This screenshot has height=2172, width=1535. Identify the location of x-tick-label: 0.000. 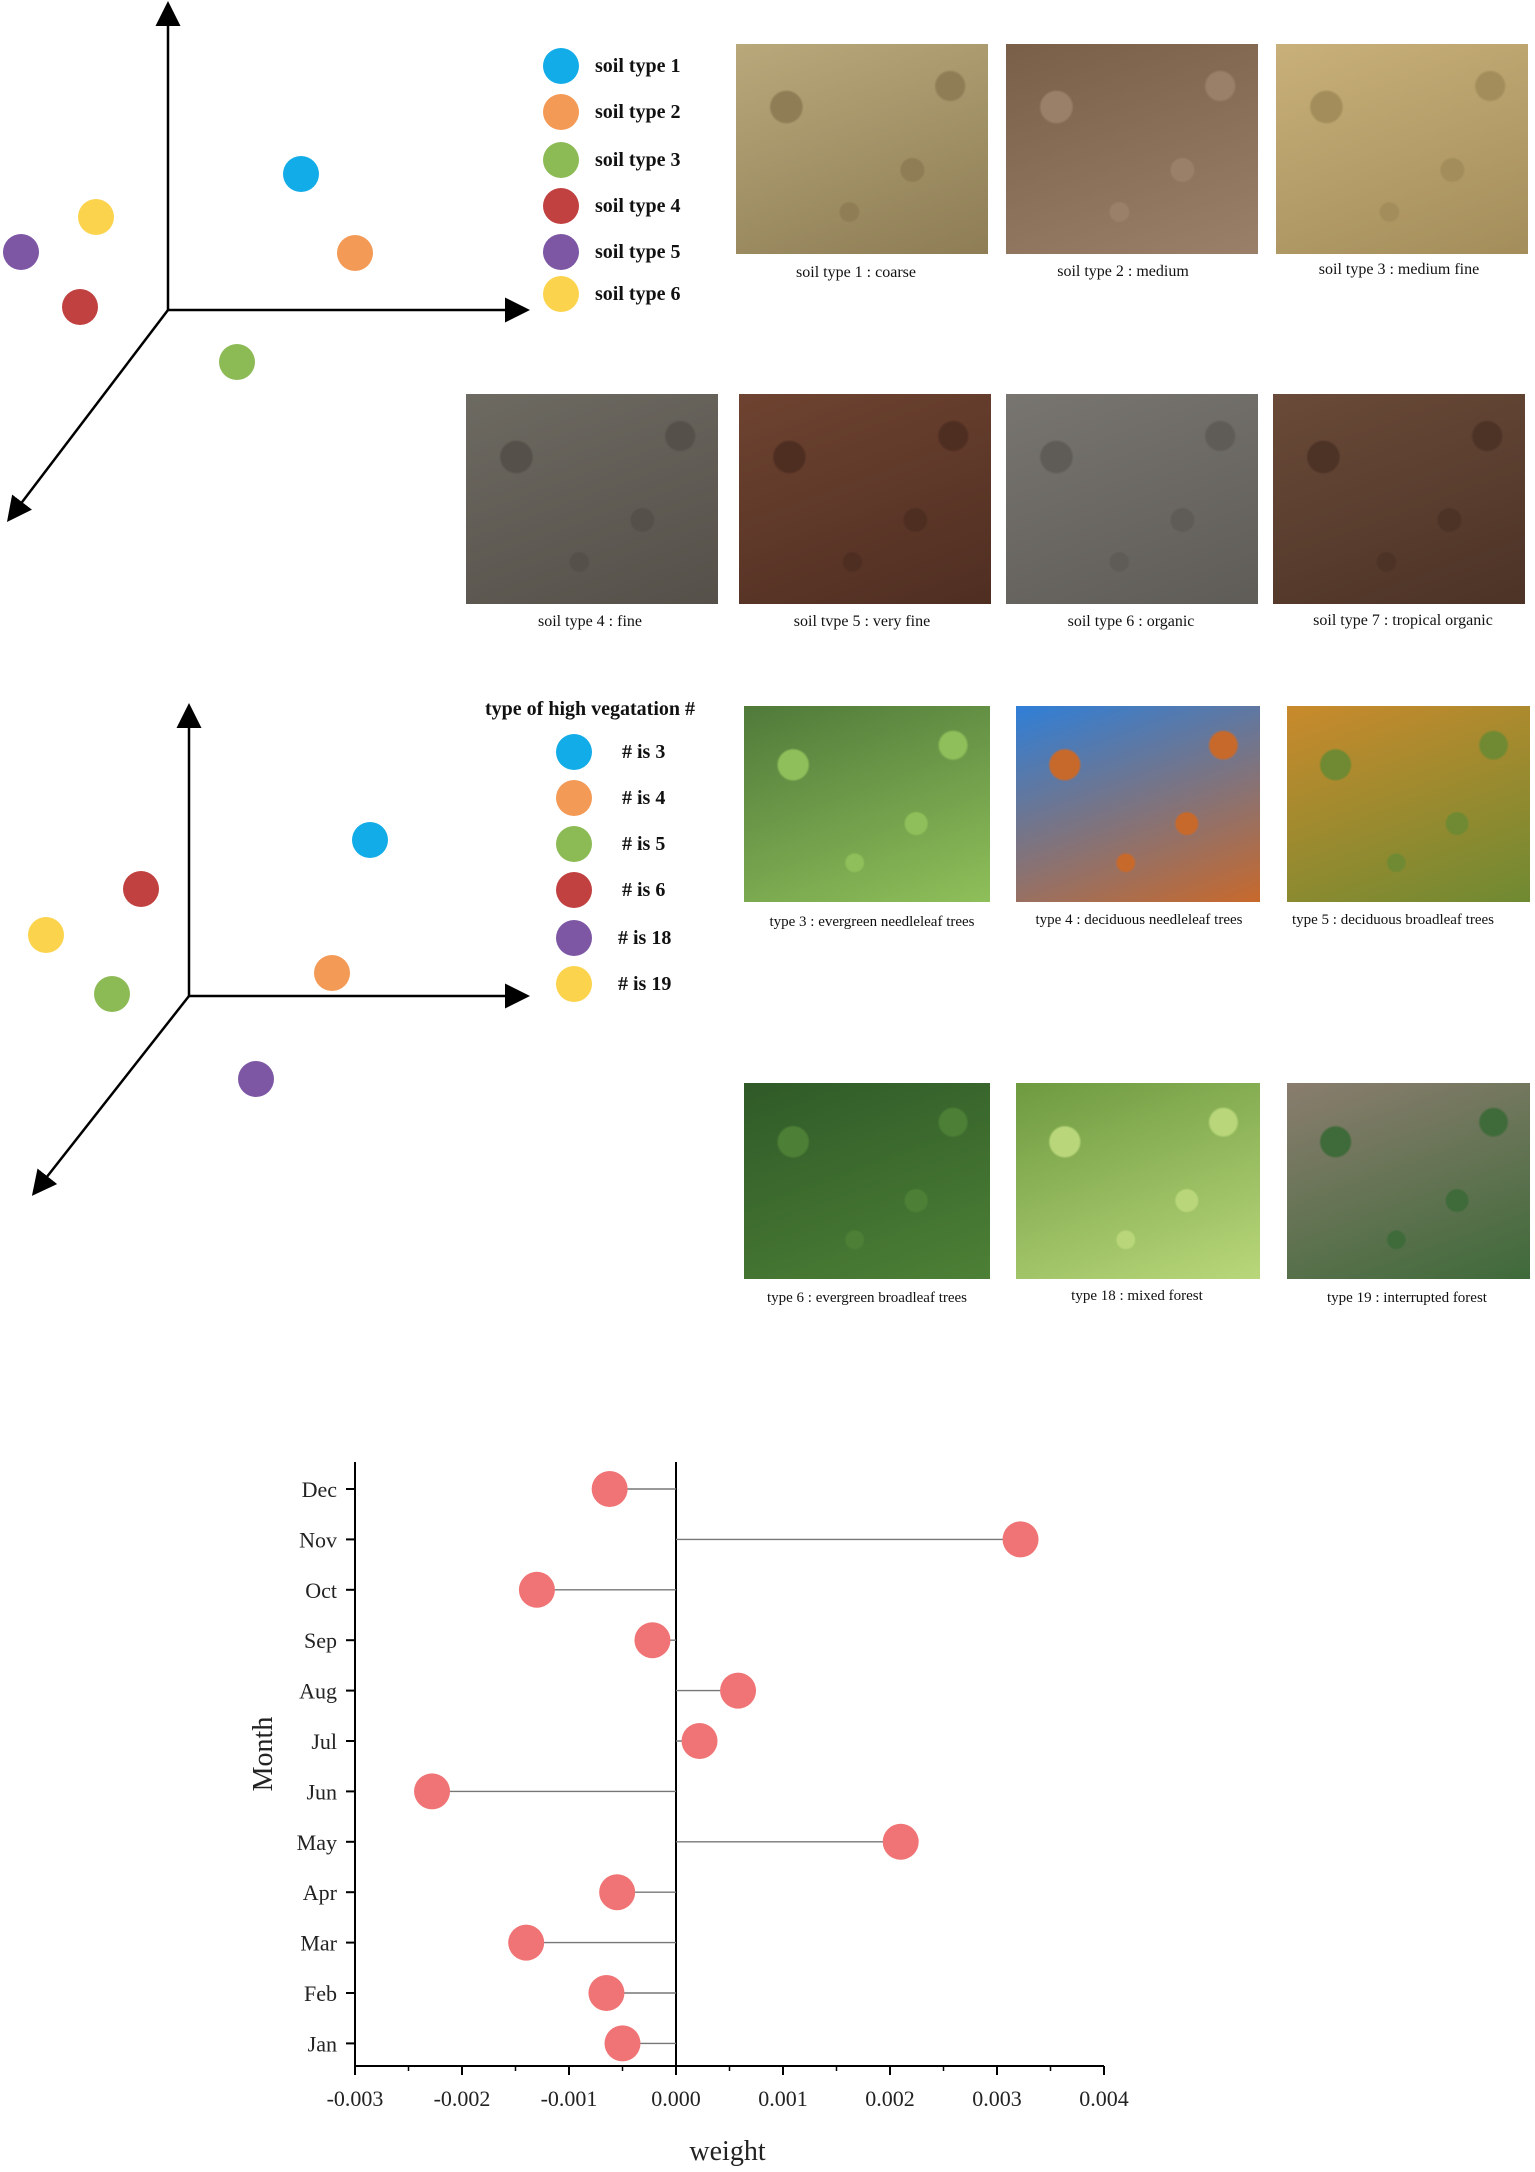
(676, 2098).